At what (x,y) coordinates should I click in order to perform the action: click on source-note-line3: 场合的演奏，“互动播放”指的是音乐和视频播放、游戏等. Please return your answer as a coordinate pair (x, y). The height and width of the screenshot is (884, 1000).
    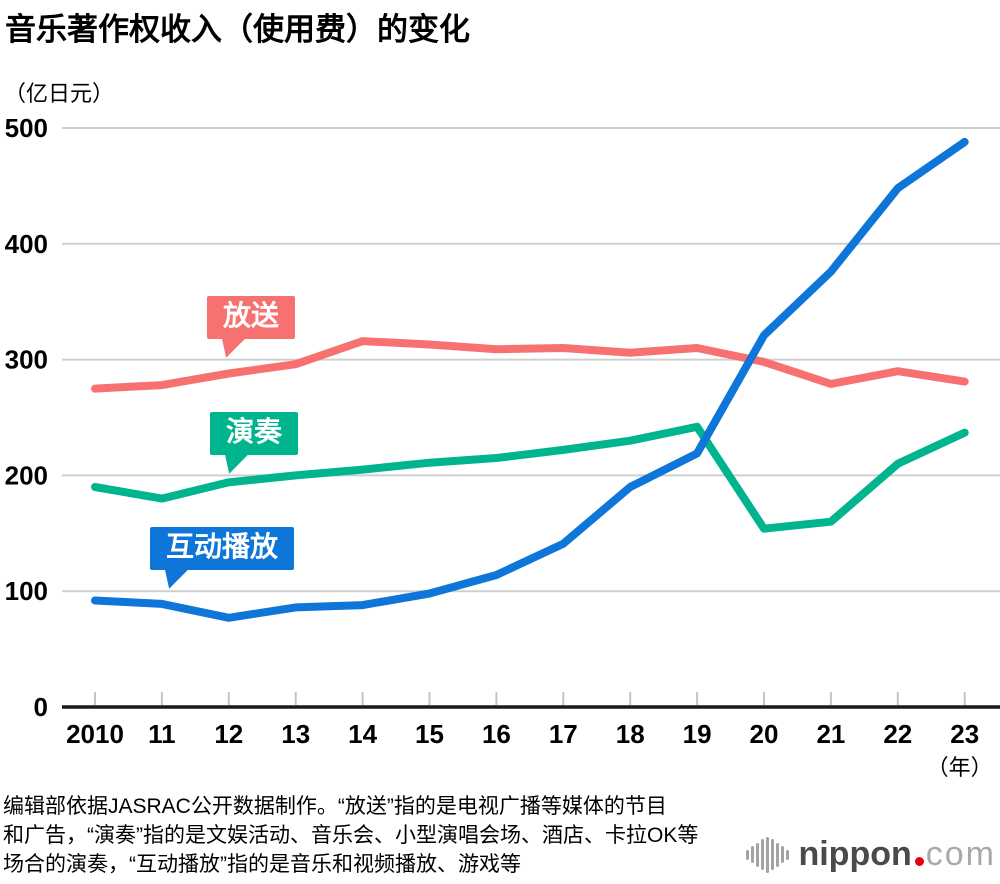
    Looking at the image, I should click on (262, 864).